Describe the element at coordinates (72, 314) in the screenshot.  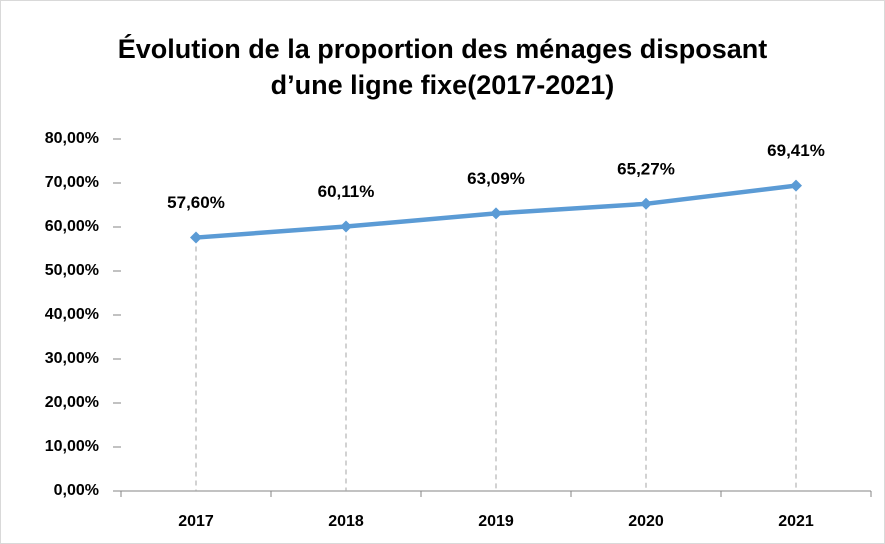
I see `y-tick-label: 40,00%` at that location.